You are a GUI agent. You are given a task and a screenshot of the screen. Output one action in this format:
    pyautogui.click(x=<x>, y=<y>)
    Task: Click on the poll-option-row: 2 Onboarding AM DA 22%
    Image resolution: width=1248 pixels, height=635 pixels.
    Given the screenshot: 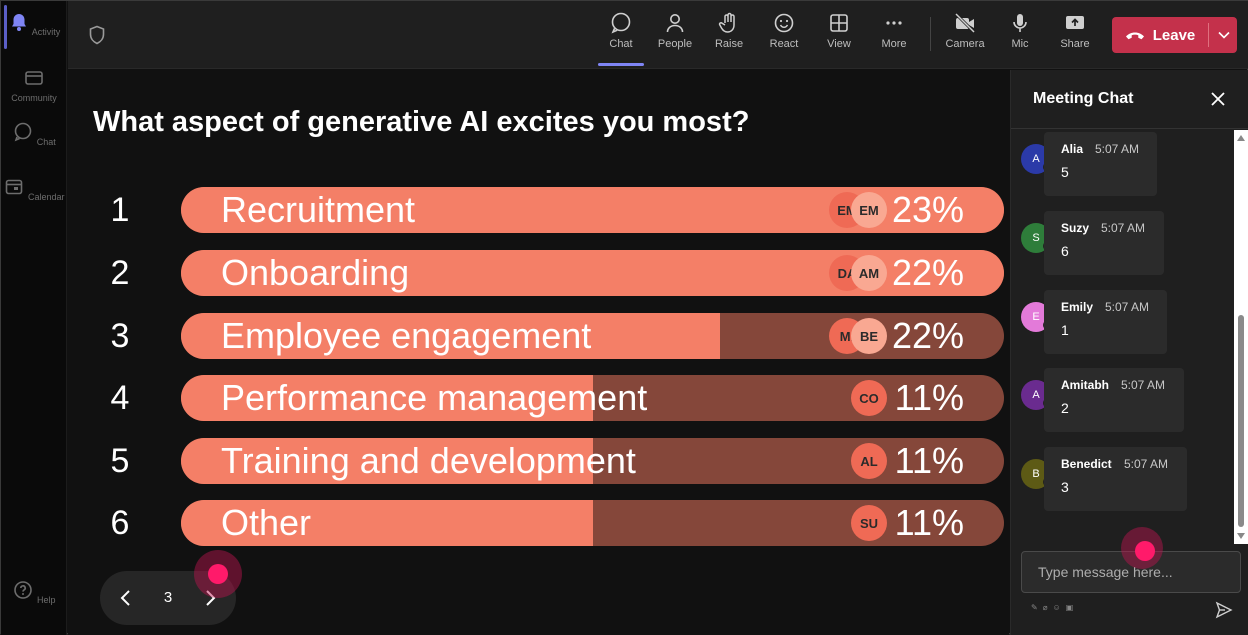 What is the action you would take?
    pyautogui.click(x=538, y=273)
    